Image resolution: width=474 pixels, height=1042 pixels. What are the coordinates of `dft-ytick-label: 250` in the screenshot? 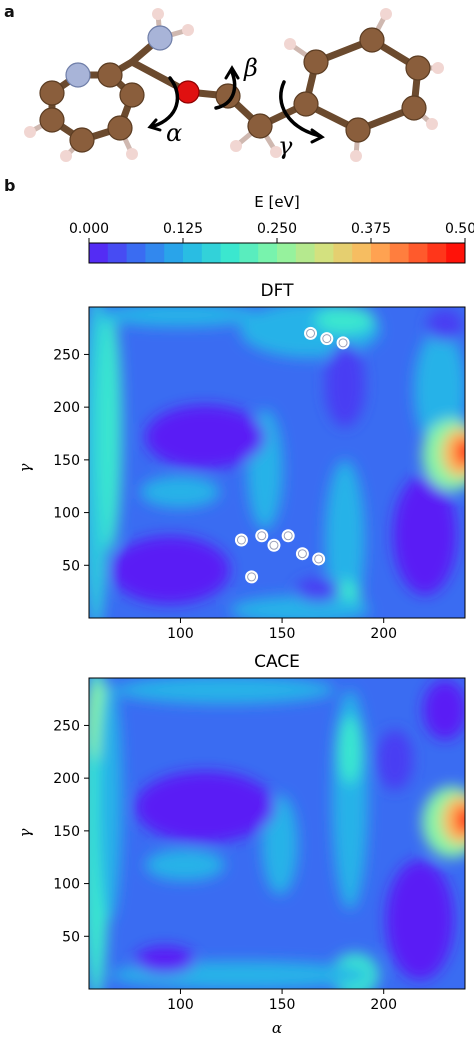 It's located at (66, 355).